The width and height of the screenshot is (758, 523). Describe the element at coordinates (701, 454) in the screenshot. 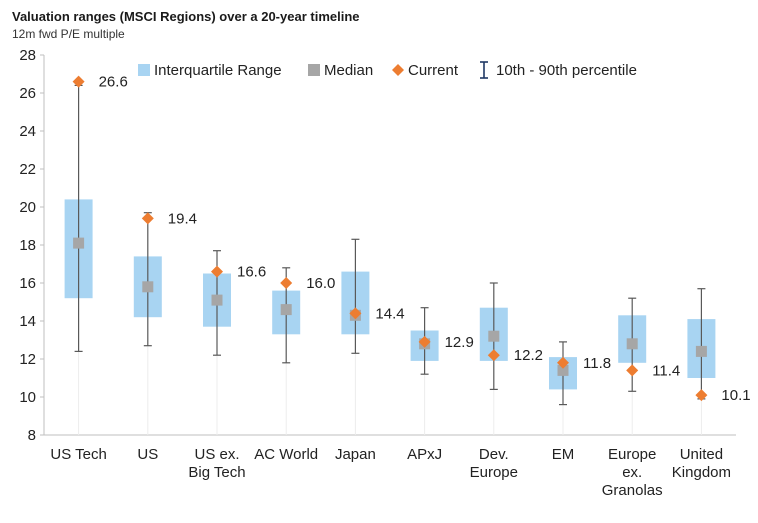

I see `category-label: United` at that location.